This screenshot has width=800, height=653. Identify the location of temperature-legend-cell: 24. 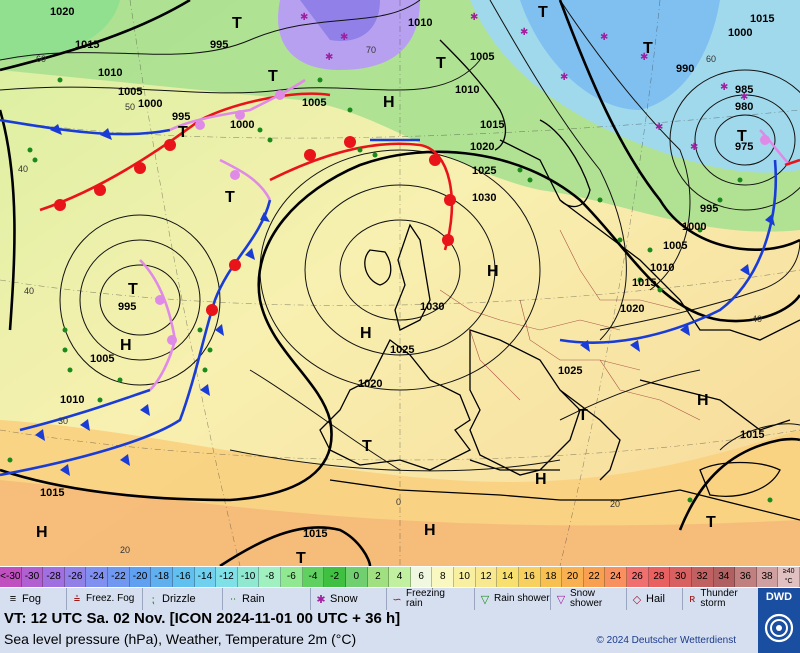
(616, 577).